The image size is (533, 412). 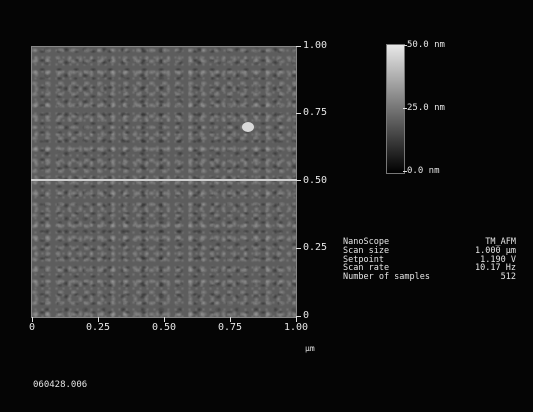 What do you see at coordinates (306, 315) in the screenshot?
I see `y-tick-label: 0` at bounding box center [306, 315].